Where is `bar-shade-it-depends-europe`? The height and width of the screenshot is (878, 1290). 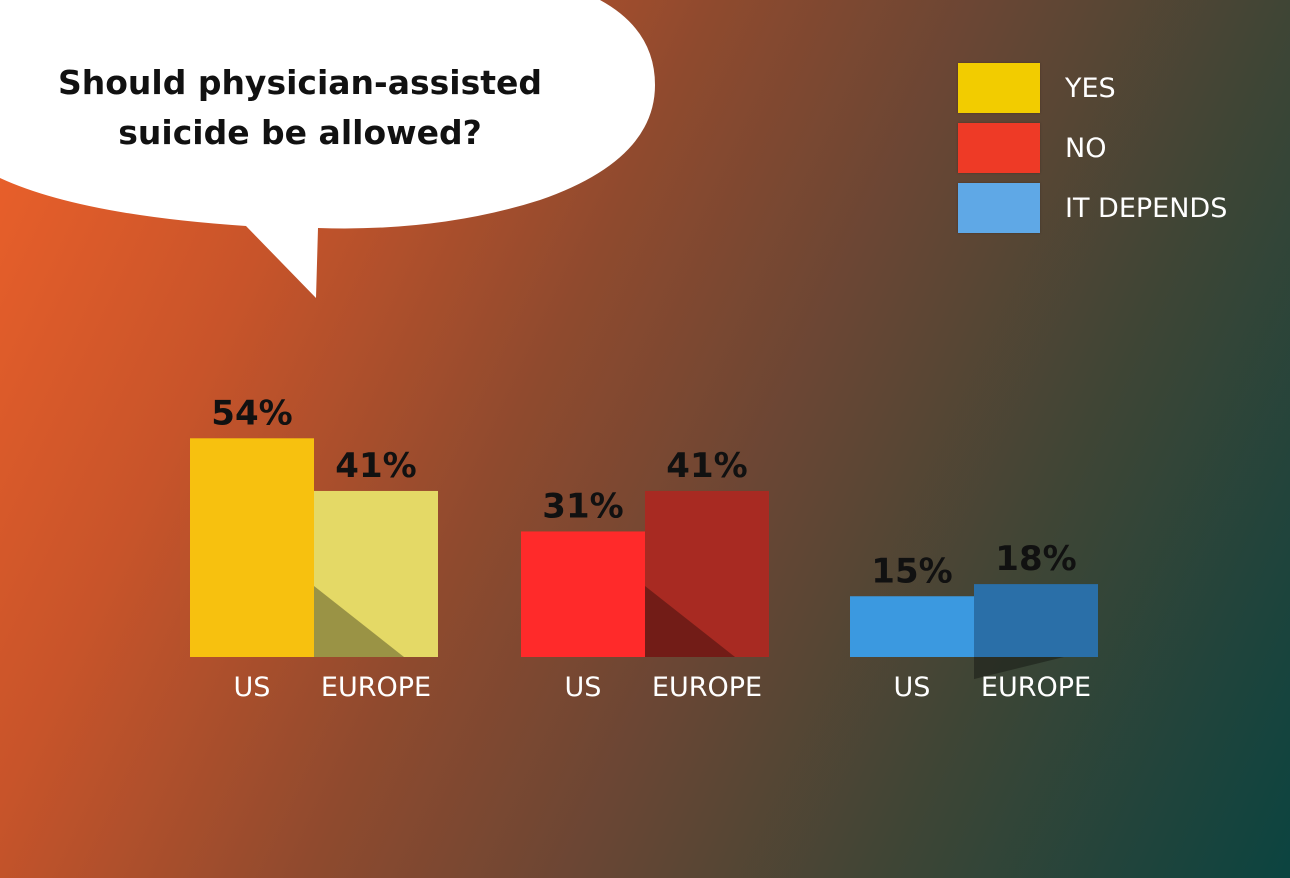 bar-shade-it-depends-europe is located at coordinates (1019, 668).